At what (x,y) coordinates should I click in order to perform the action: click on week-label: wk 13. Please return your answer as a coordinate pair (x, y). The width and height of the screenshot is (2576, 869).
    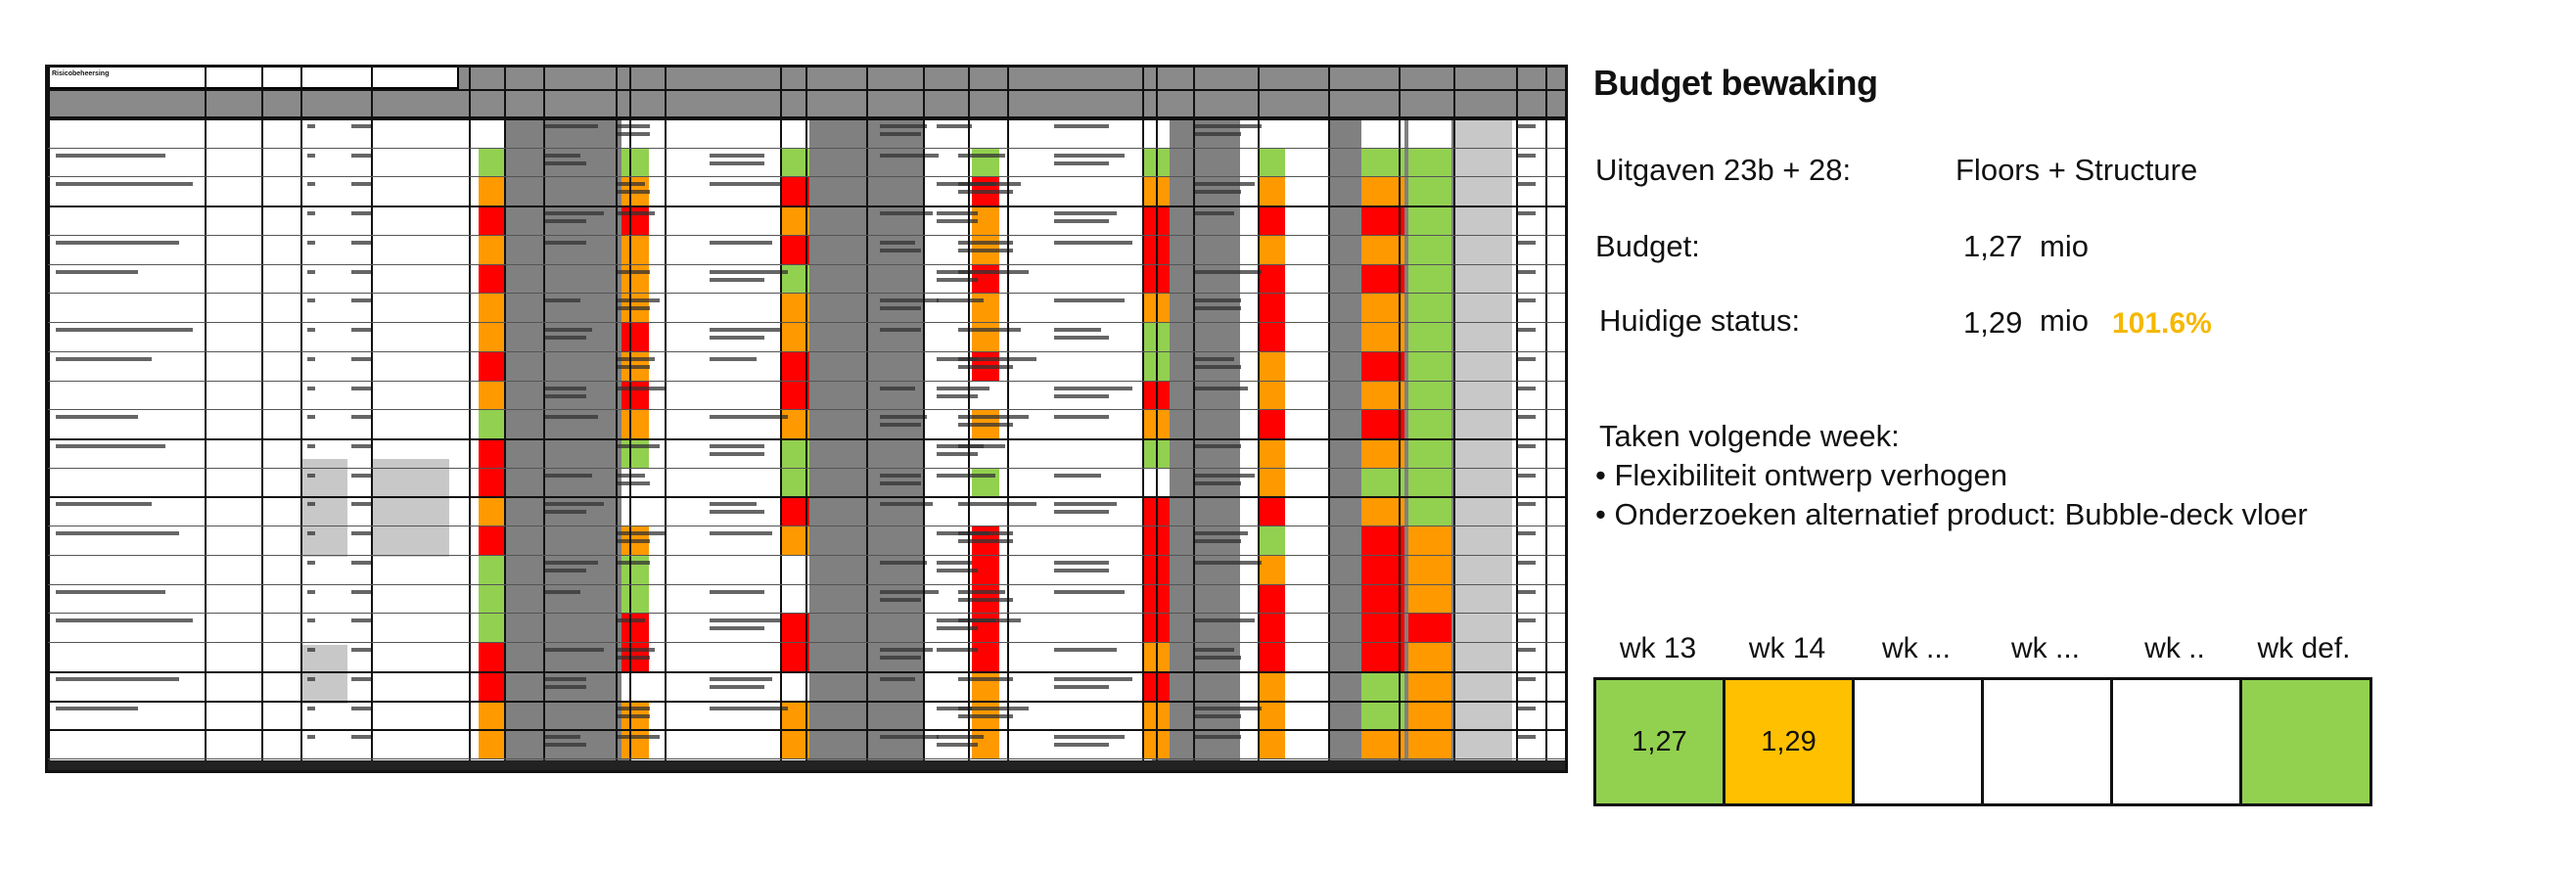
    Looking at the image, I should click on (1658, 648).